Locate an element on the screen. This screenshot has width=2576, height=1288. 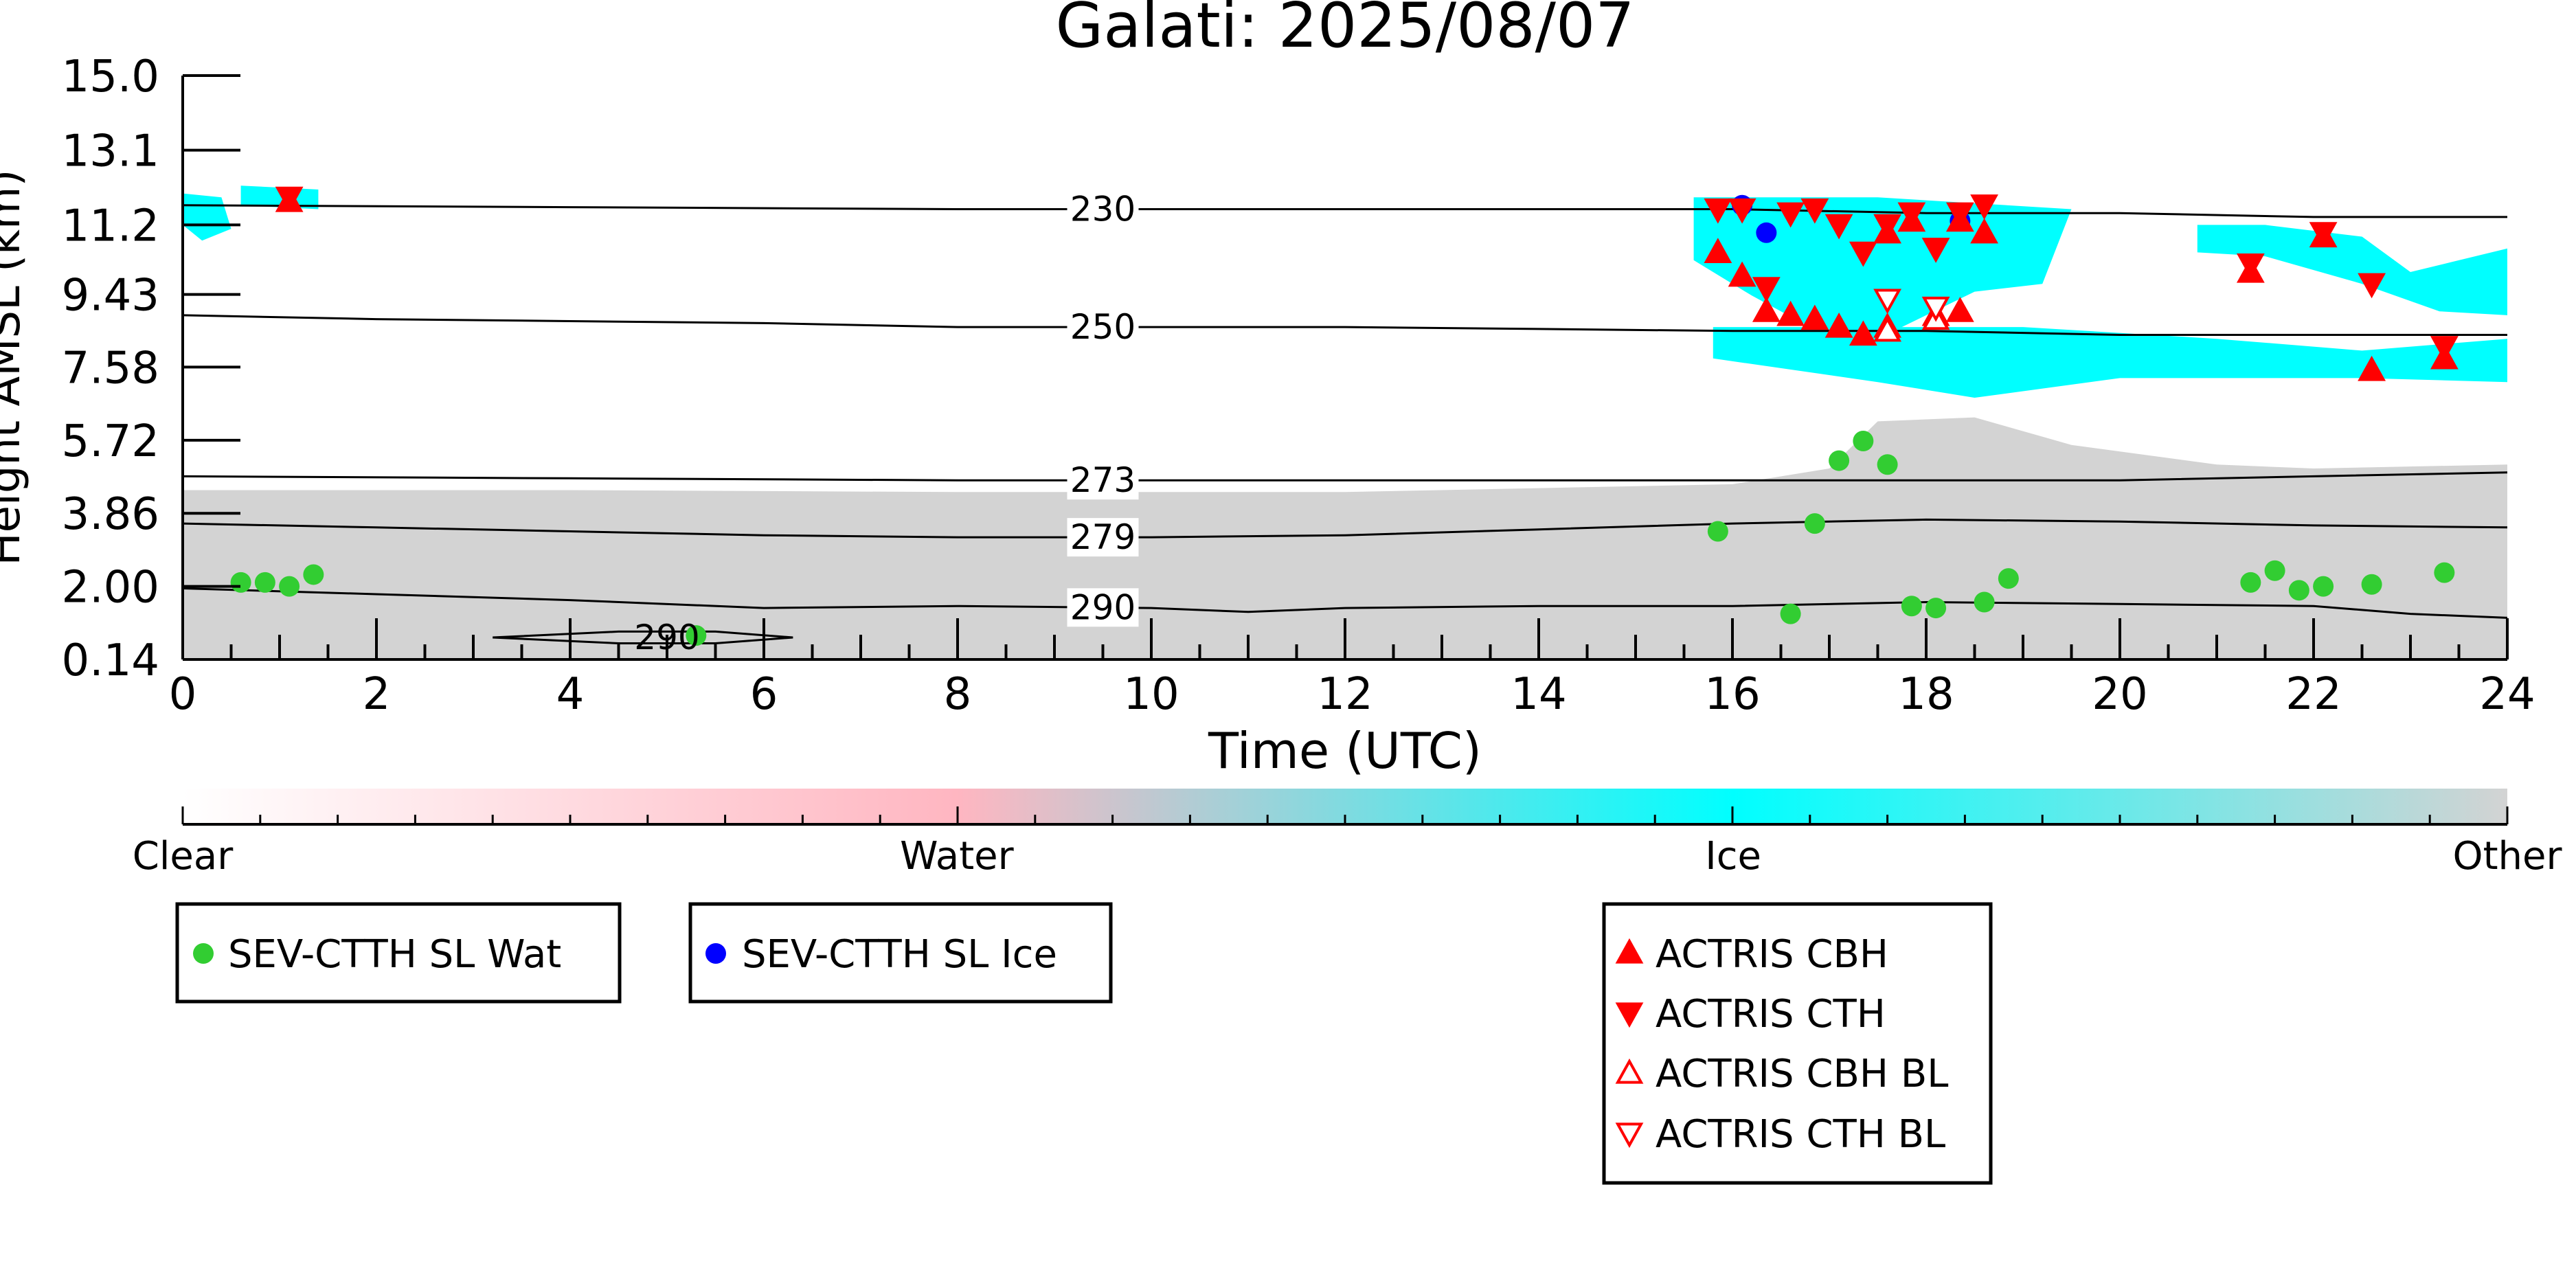
y-tick-label-1: 13.1 is located at coordinates (111, 151).